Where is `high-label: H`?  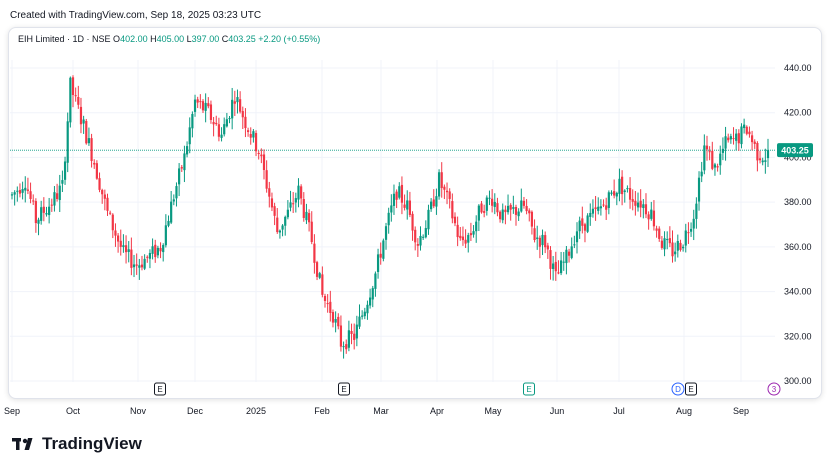
high-label: H is located at coordinates (153, 39).